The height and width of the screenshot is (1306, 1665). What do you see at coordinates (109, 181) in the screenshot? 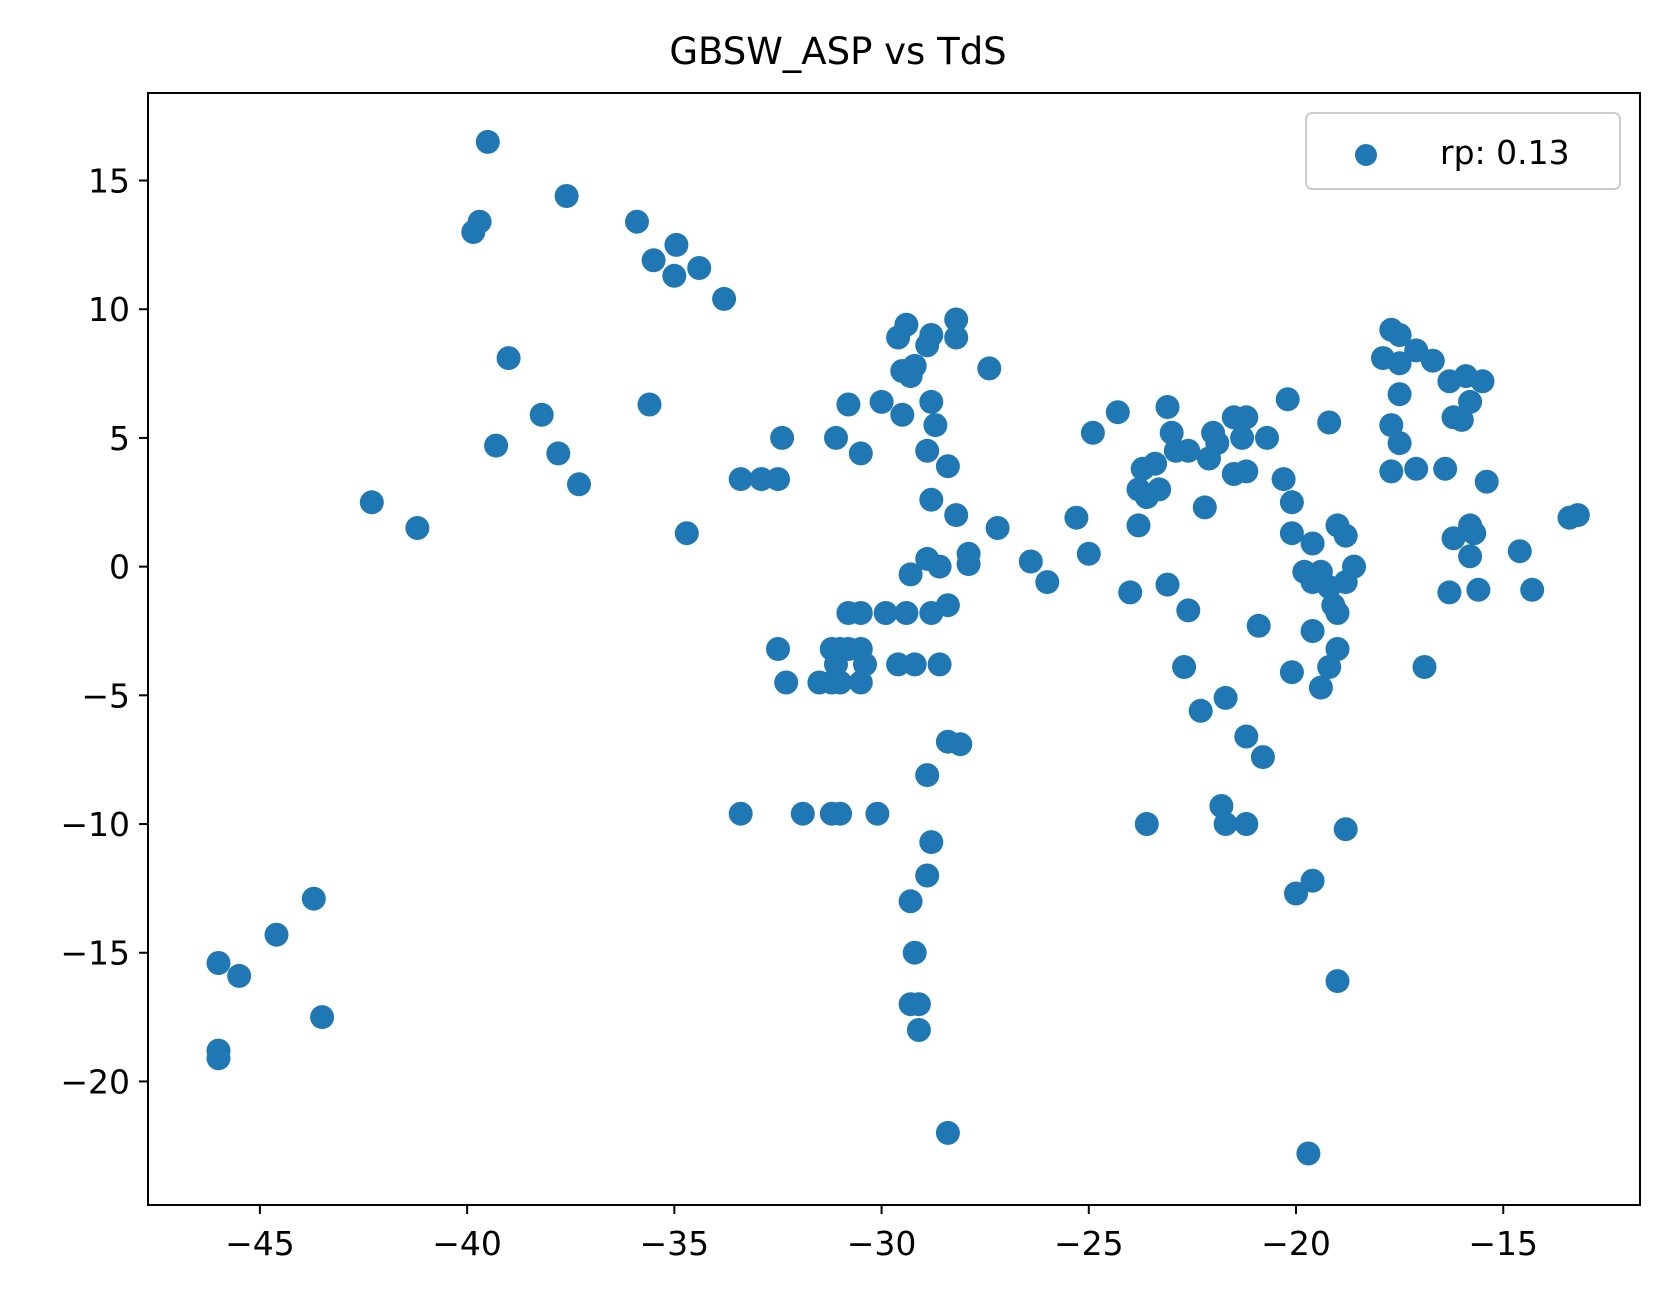
I see `y-tick-label: 15` at bounding box center [109, 181].